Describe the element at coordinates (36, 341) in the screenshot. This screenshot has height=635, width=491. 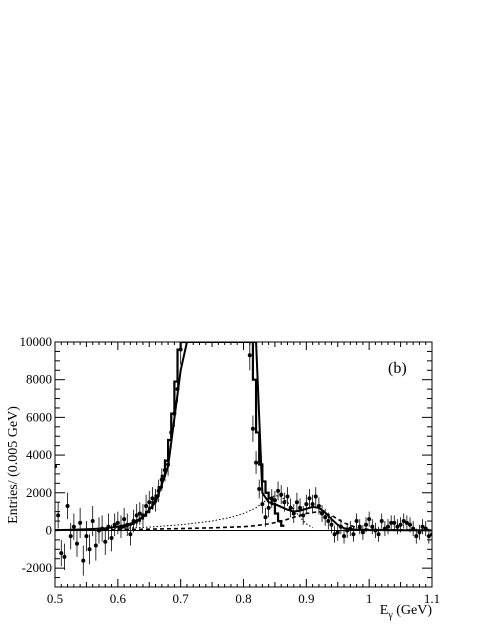
I see `y-tick-label: 10000` at that location.